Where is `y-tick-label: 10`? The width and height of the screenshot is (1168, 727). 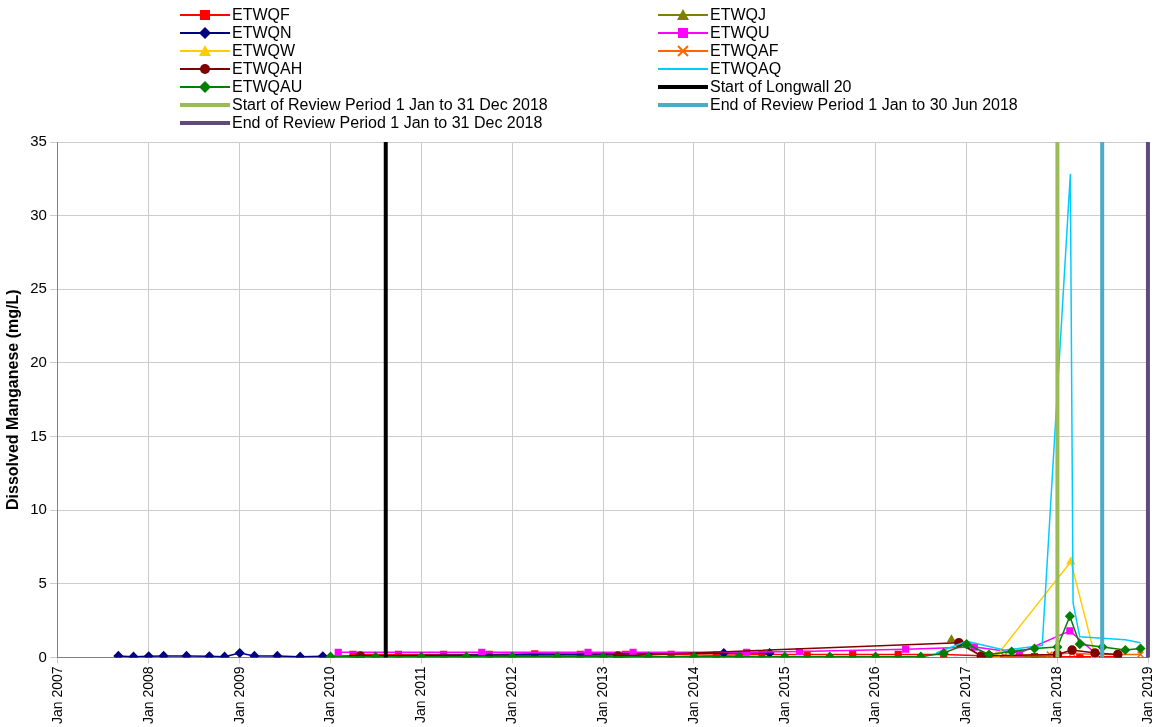 y-tick-label: 10 is located at coordinates (38, 509).